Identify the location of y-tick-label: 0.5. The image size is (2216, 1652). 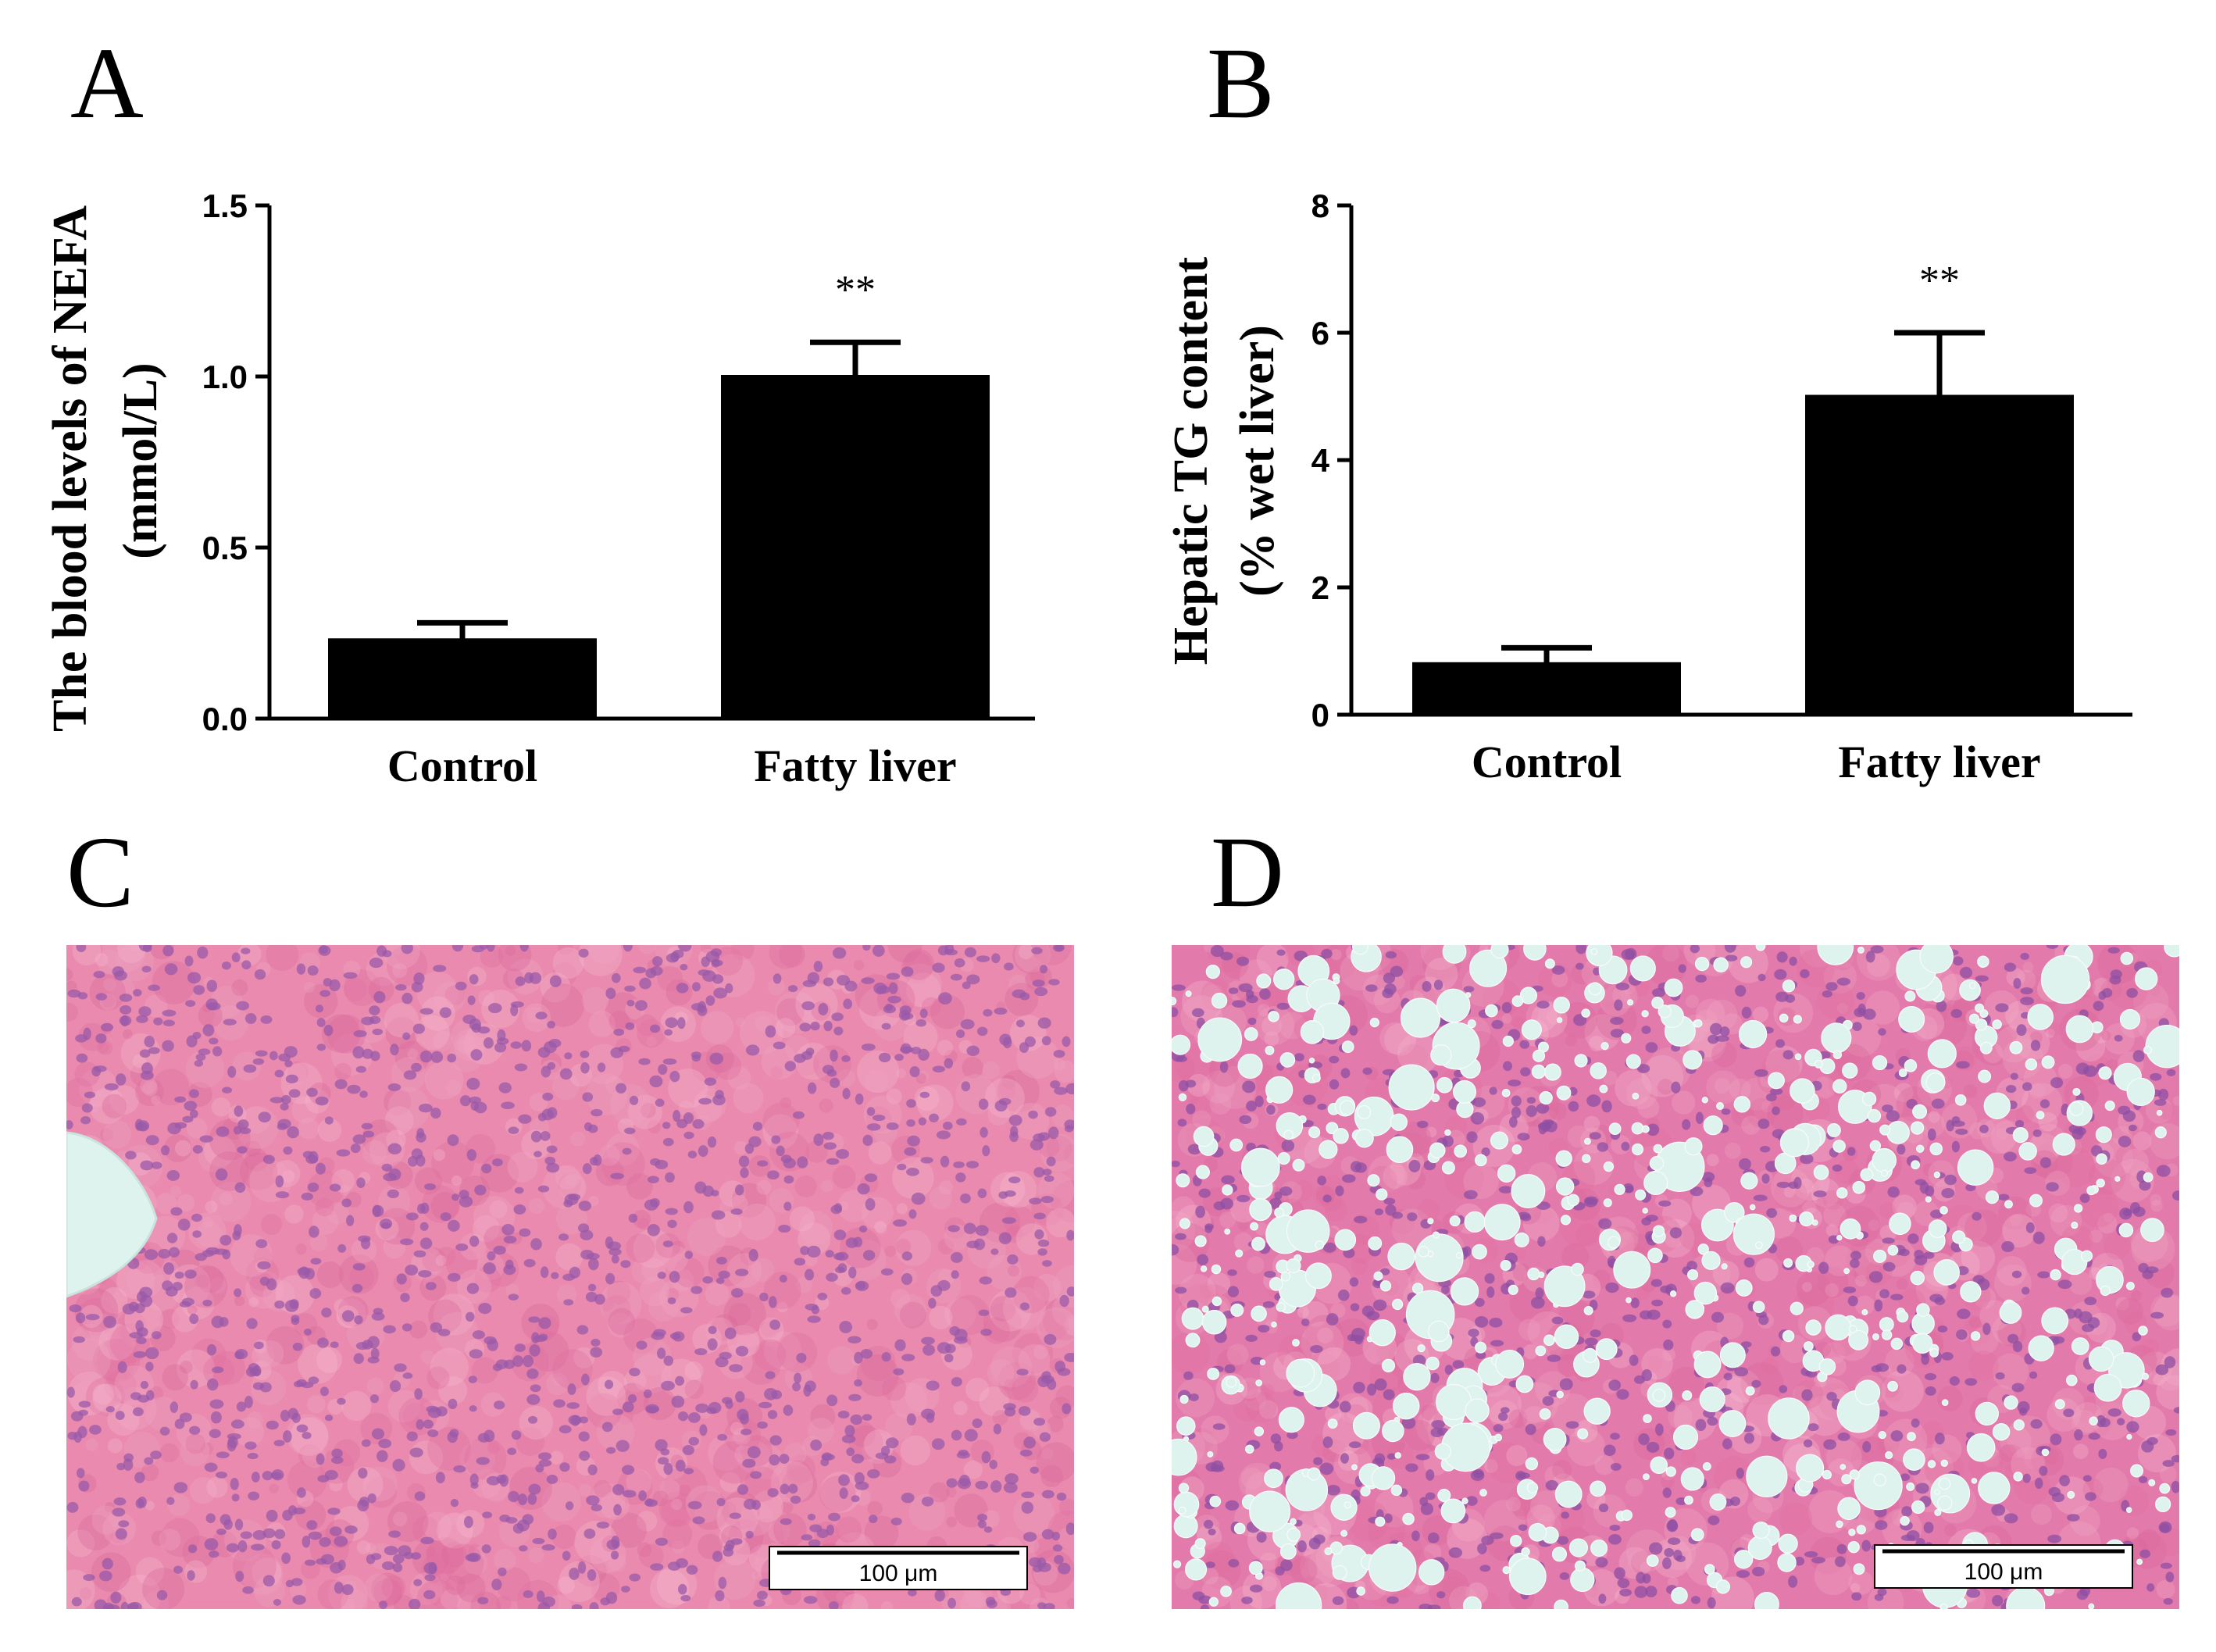
(225, 548).